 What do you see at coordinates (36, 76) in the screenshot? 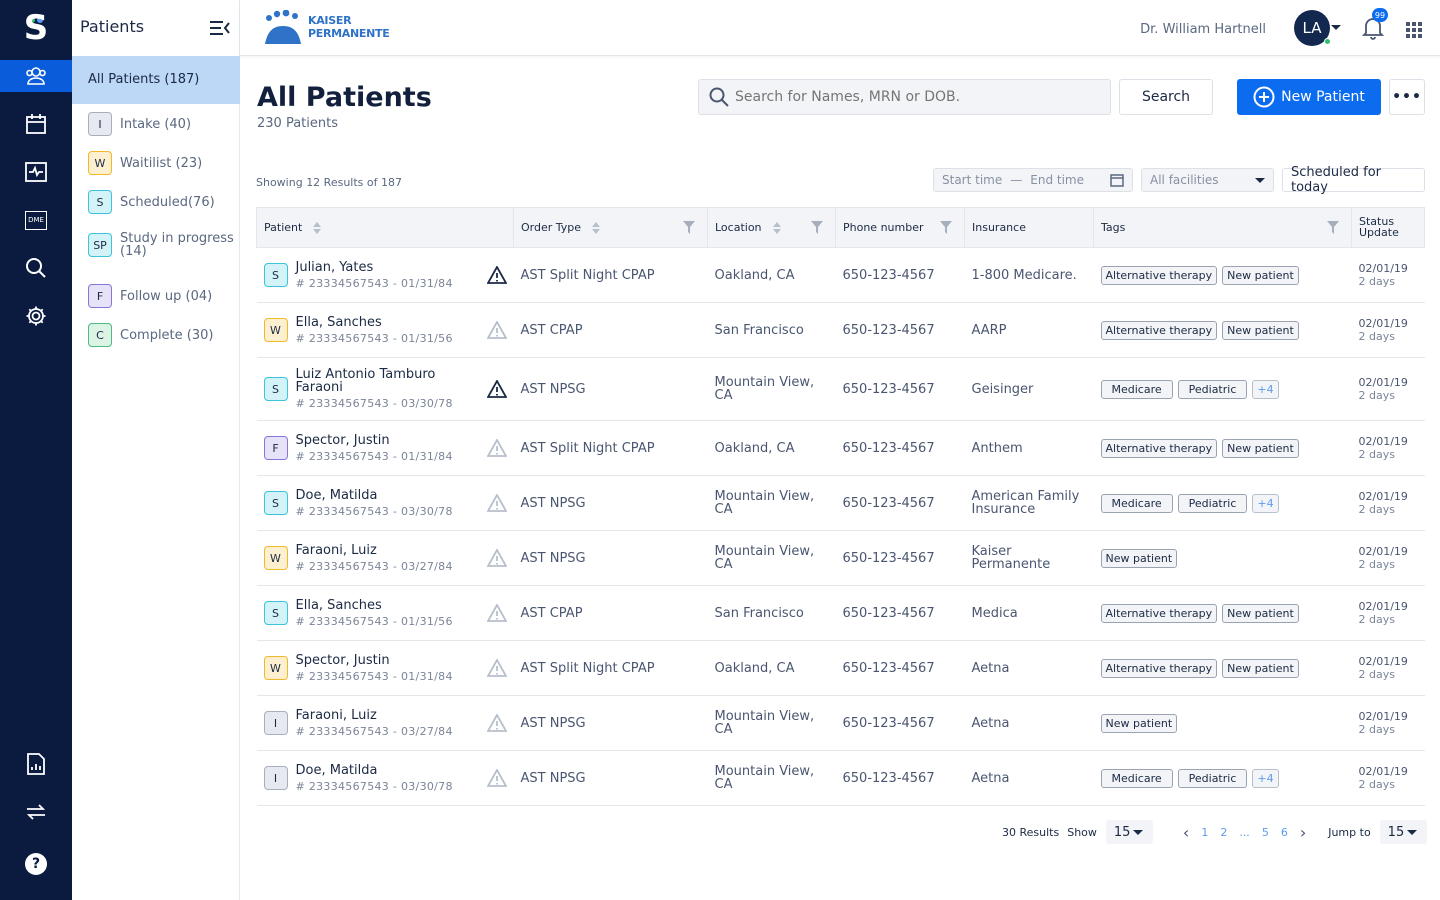
I see `patients-icon` at bounding box center [36, 76].